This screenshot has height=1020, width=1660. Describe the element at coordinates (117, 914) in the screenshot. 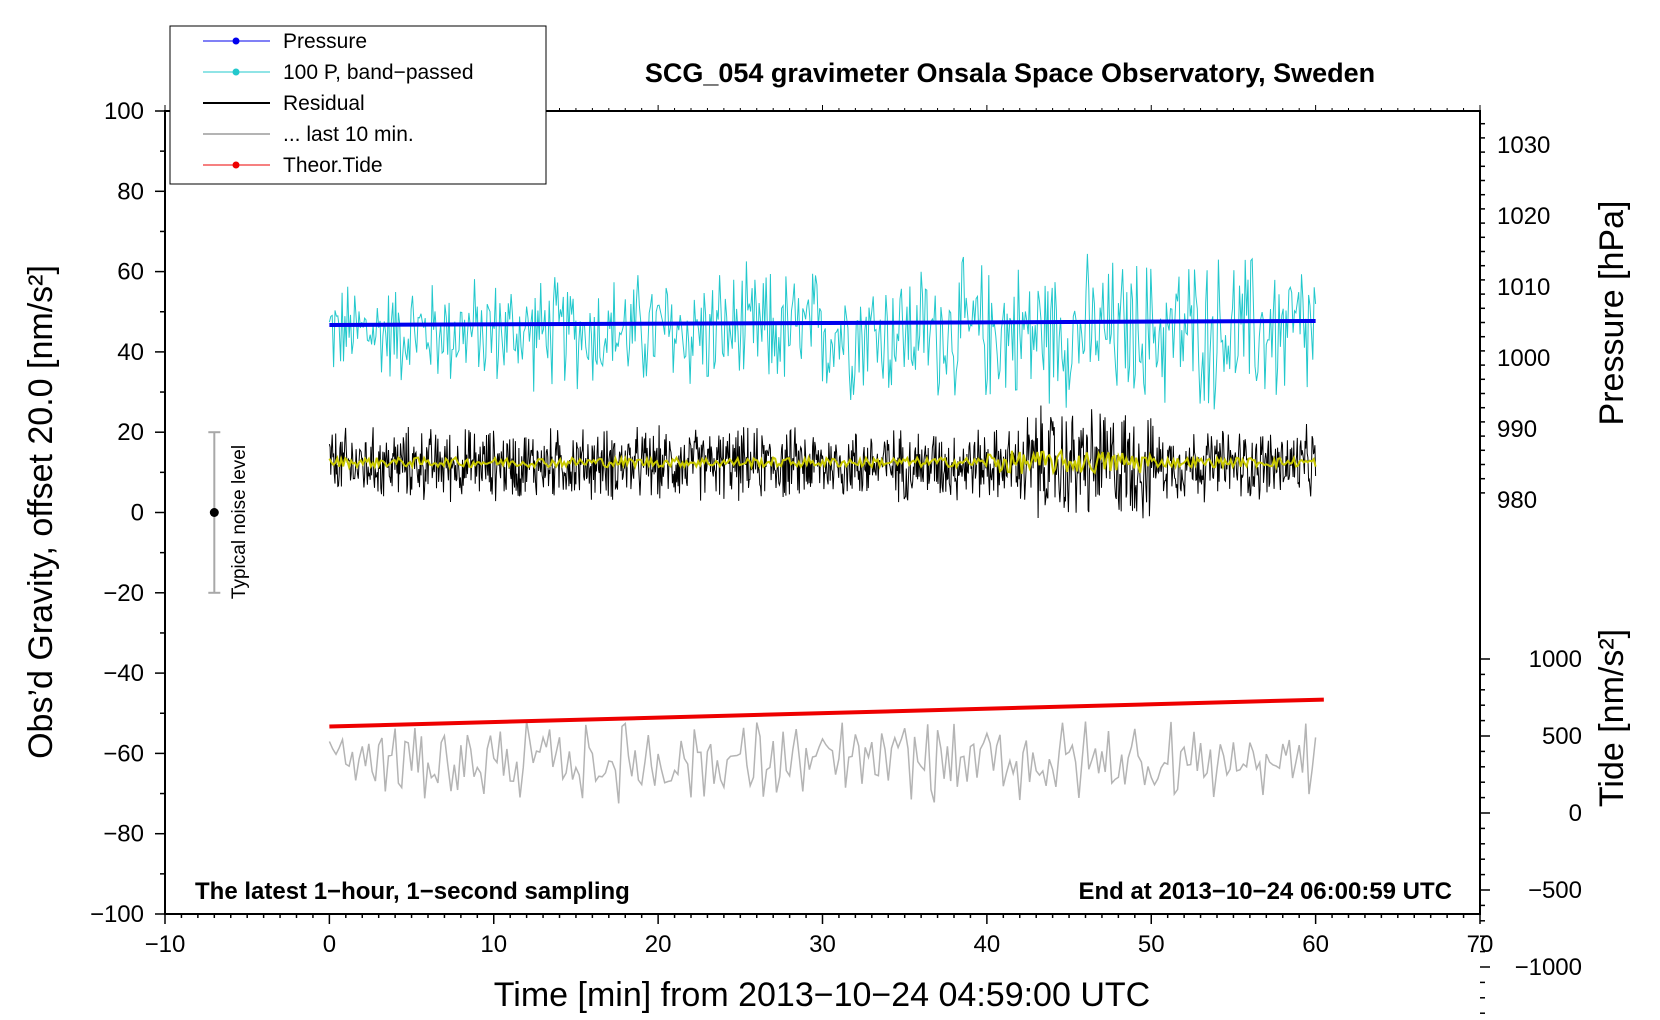

I see `y-tick-label: −100` at that location.